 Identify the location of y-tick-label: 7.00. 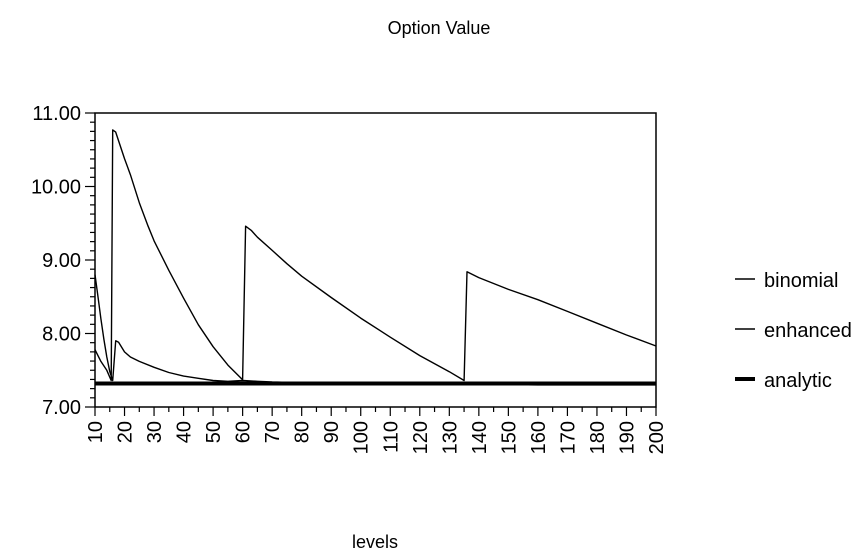
(61, 408).